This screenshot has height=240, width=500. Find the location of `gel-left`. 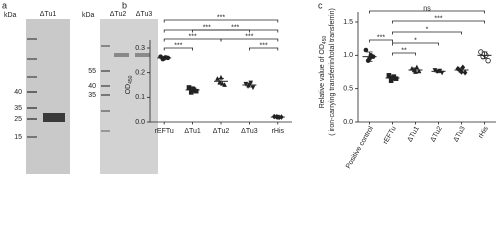

gel-left is located at coordinates (48, 96).